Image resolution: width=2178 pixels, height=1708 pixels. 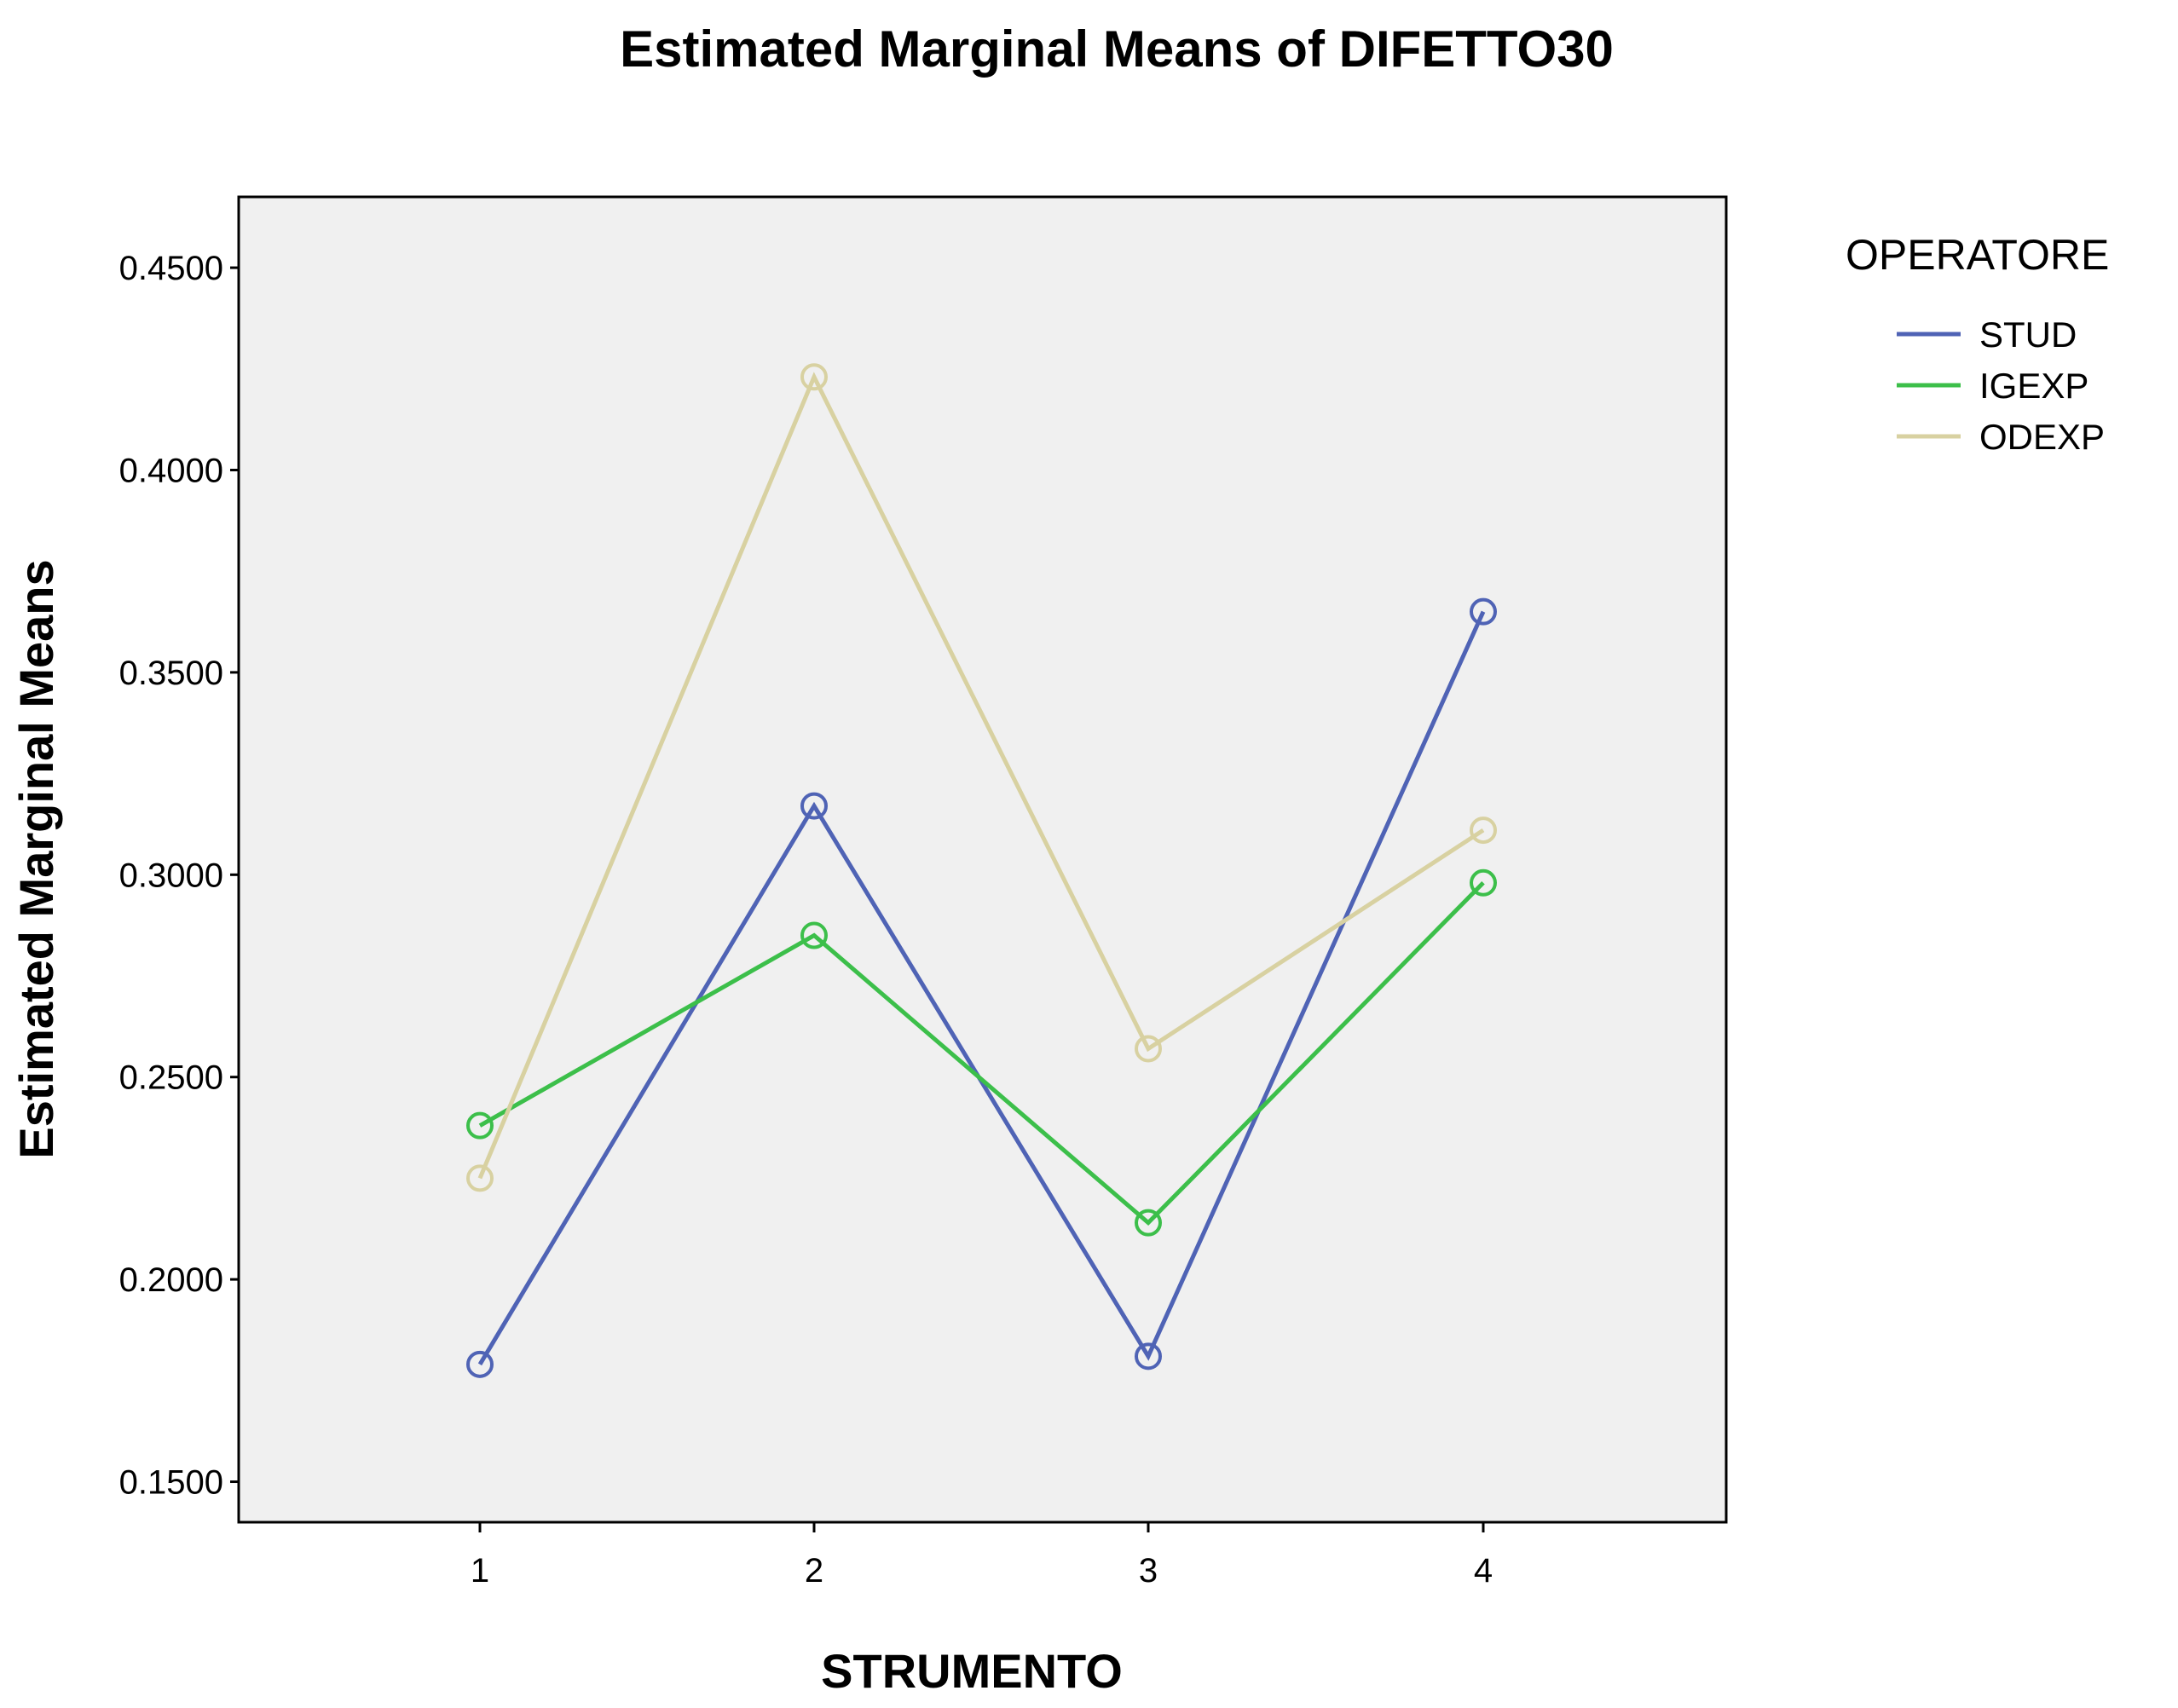 What do you see at coordinates (972, 1671) in the screenshot?
I see `x-axis-title: STRUMENTO` at bounding box center [972, 1671].